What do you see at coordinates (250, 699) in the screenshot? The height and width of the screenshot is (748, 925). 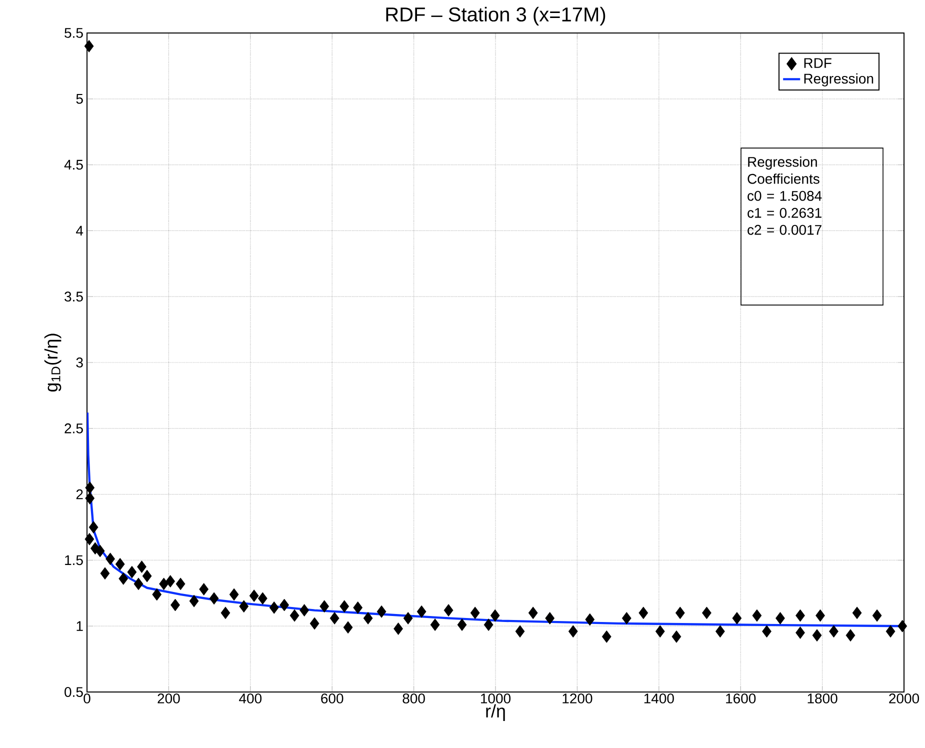 I see `x-tick-label: 400` at bounding box center [250, 699].